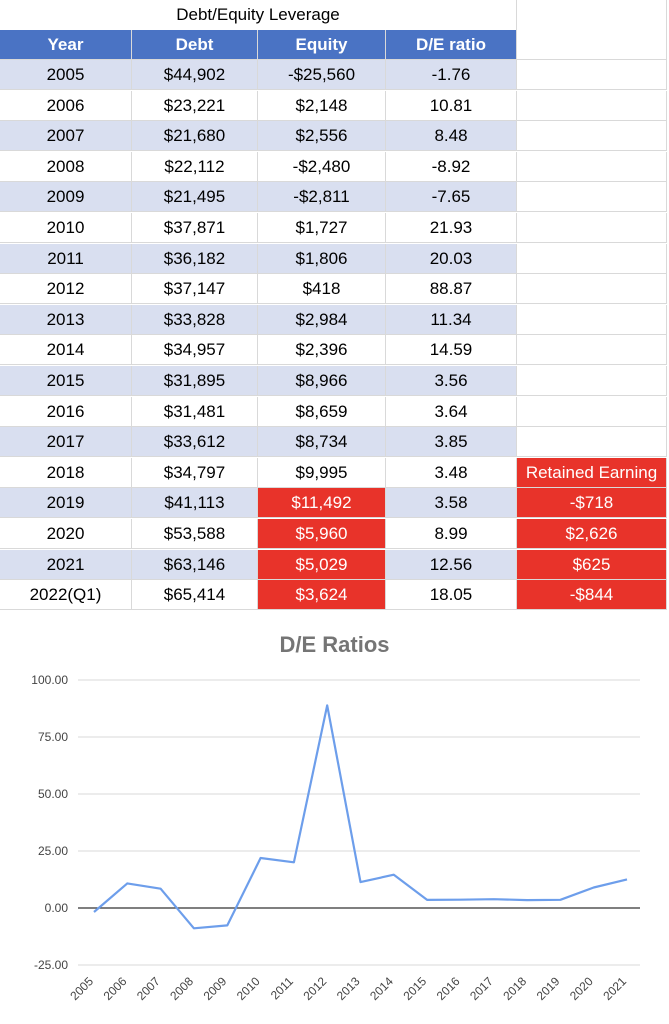 The width and height of the screenshot is (669, 1024). What do you see at coordinates (451, 166) in the screenshot?
I see `de-ratio-cell: -8.92` at bounding box center [451, 166].